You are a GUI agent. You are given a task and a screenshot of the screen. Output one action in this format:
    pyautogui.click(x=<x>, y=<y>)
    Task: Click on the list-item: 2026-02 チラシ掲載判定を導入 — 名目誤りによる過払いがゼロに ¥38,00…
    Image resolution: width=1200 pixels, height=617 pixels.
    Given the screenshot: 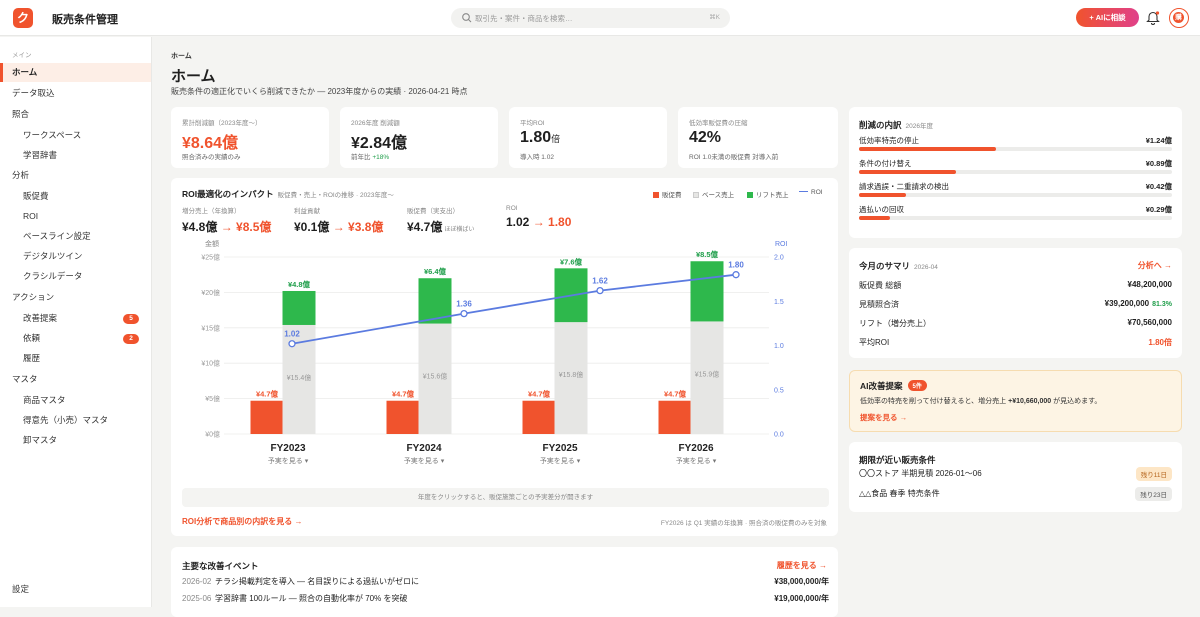 What is the action you would take?
    pyautogui.click(x=505, y=581)
    